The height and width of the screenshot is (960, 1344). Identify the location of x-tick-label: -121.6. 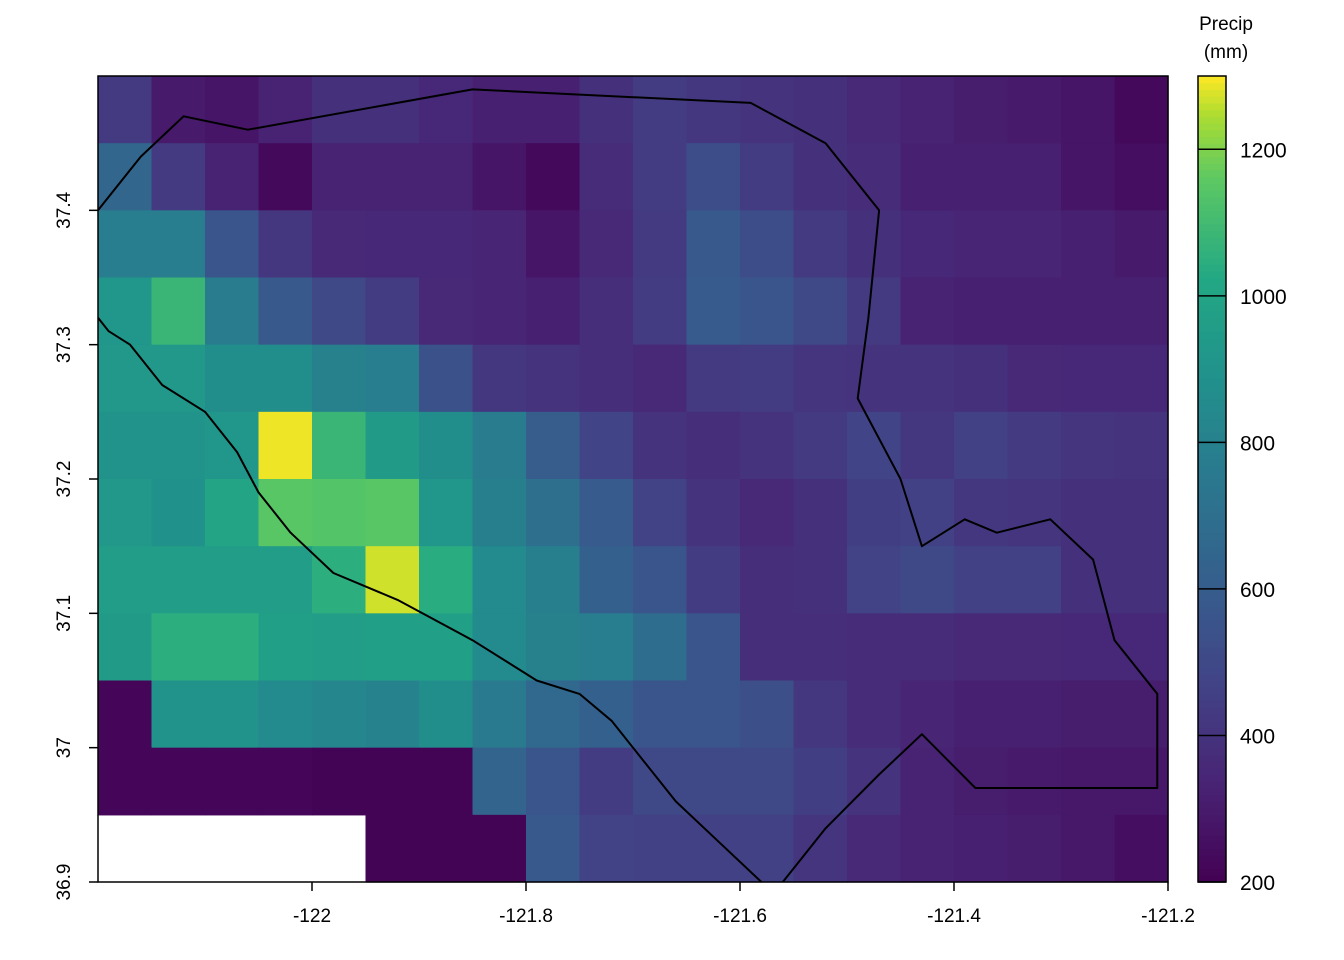
(740, 916).